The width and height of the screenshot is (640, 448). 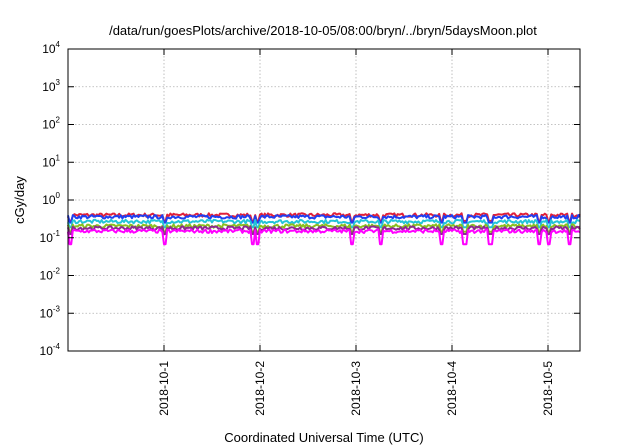 I want to click on y-tick-label: 10⁻¹, so click(x=50, y=237).